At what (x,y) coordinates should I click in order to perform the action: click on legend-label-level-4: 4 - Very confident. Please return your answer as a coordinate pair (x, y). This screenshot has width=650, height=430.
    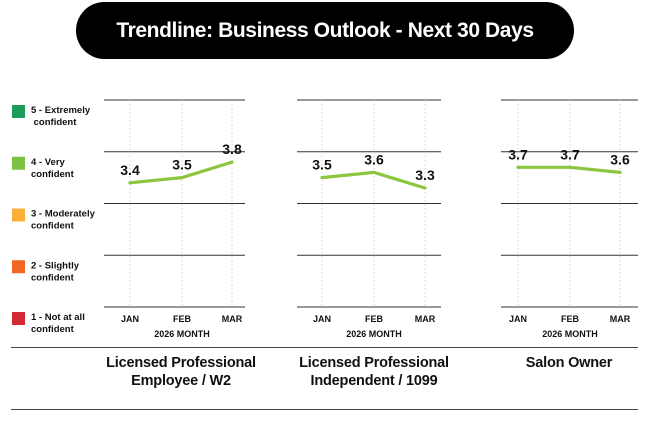
    Looking at the image, I should click on (53, 168).